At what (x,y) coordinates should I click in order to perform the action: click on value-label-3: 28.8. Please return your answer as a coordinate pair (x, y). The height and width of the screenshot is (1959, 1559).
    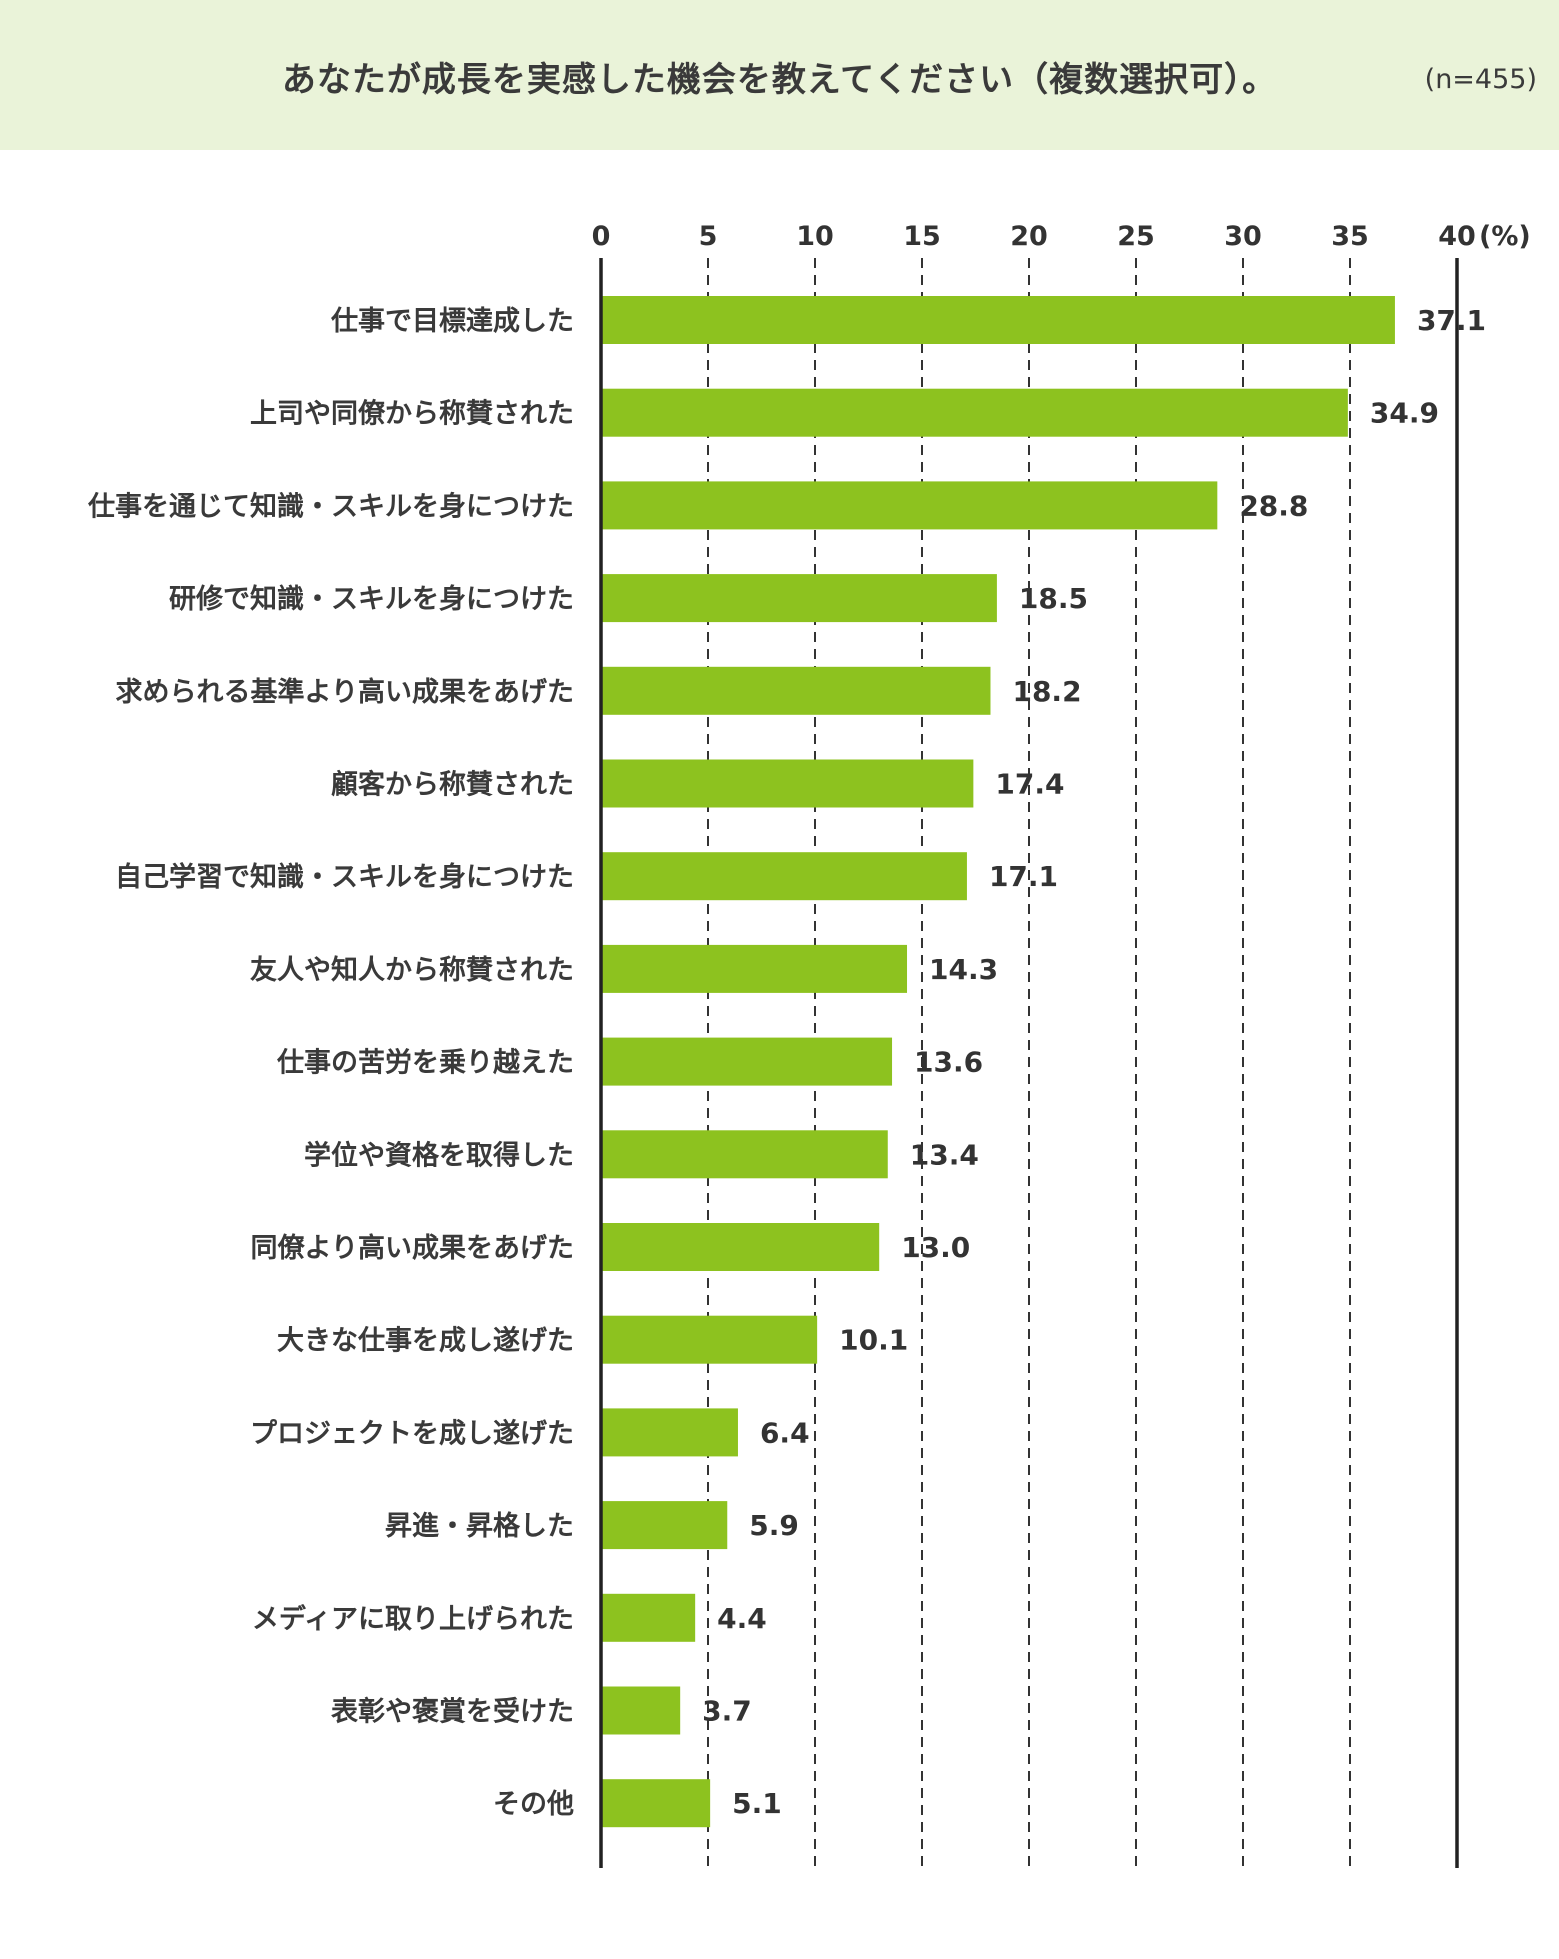
    Looking at the image, I should click on (1273, 505).